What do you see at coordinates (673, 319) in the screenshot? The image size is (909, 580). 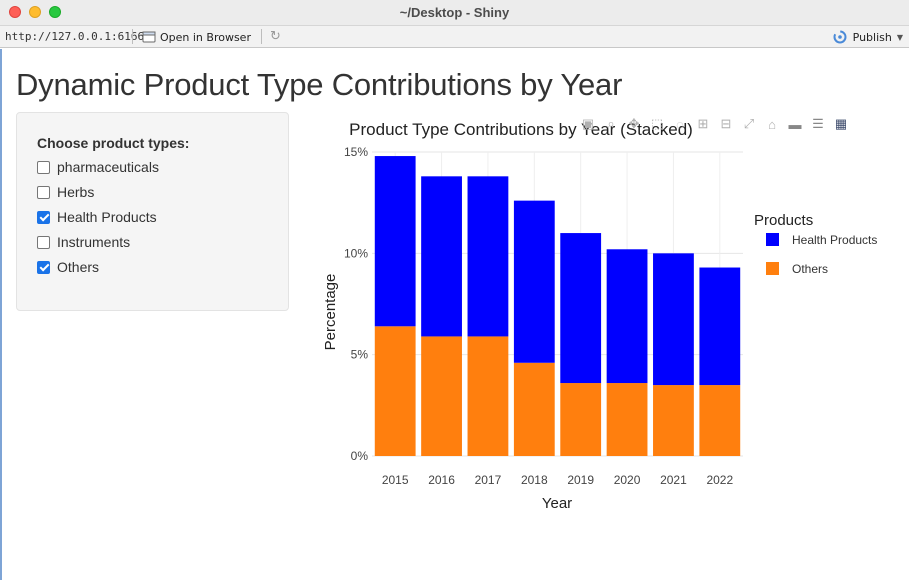 I see `bar-health-products-2021` at bounding box center [673, 319].